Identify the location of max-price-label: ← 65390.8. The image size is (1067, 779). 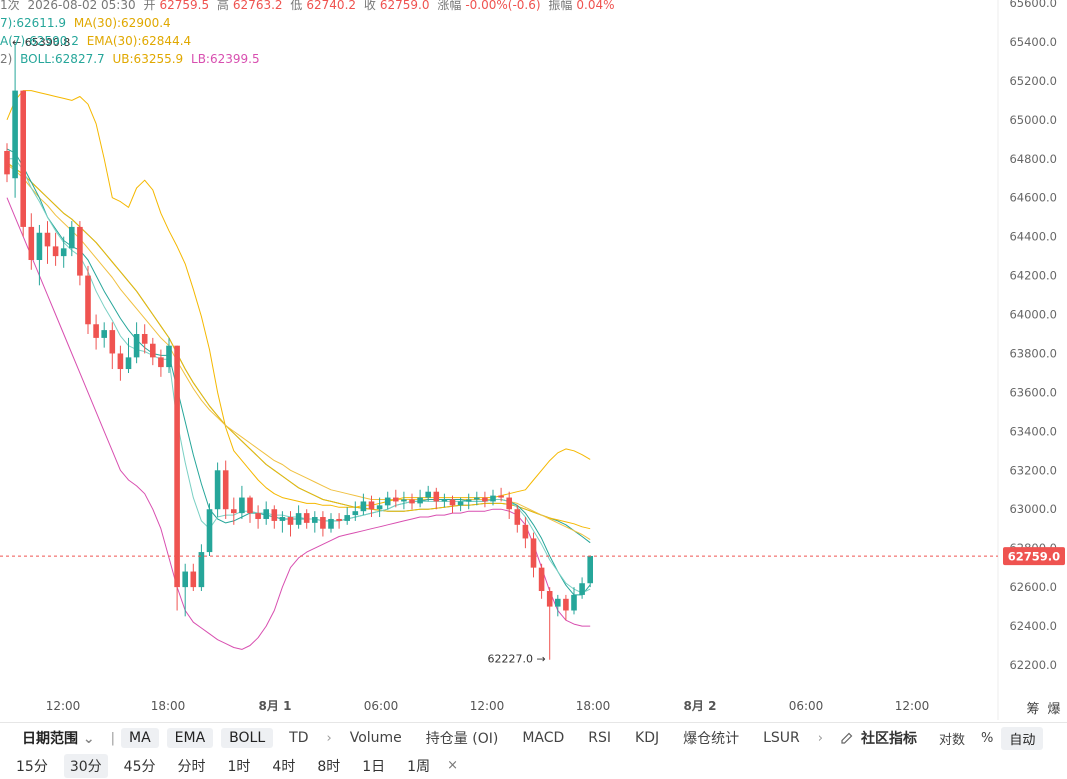
(41, 42).